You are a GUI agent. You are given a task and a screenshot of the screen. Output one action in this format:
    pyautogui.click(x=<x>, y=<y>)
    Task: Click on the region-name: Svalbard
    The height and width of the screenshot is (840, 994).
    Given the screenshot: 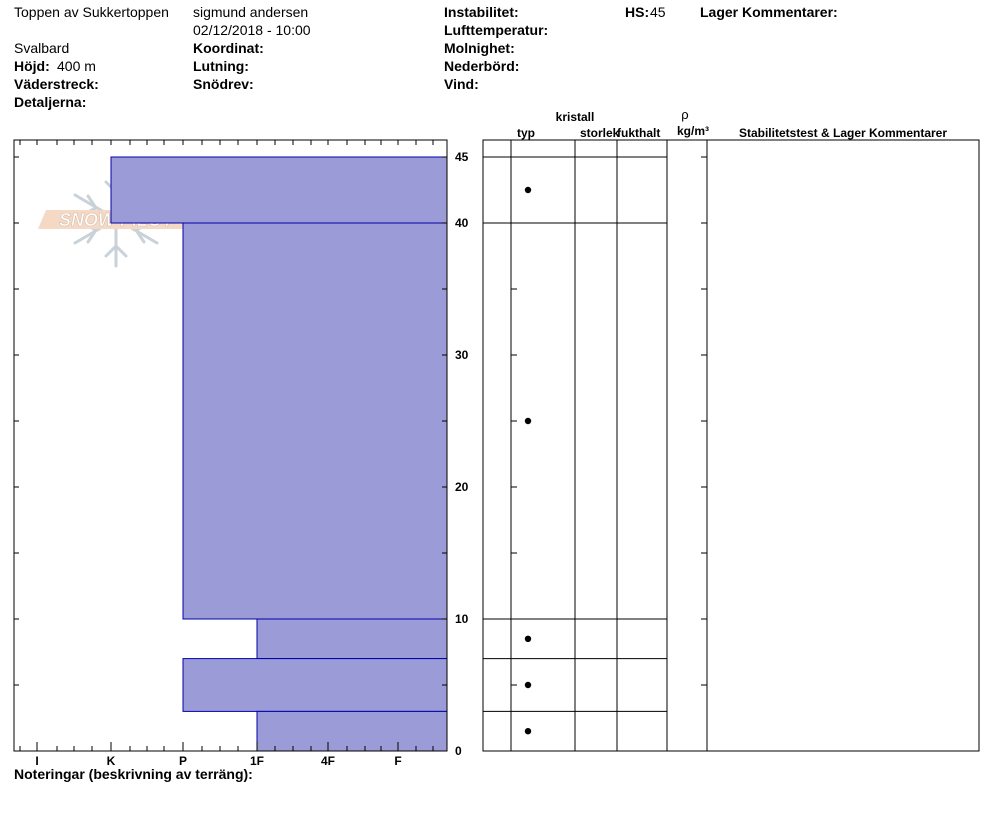 What is the action you would take?
    pyautogui.click(x=42, y=48)
    